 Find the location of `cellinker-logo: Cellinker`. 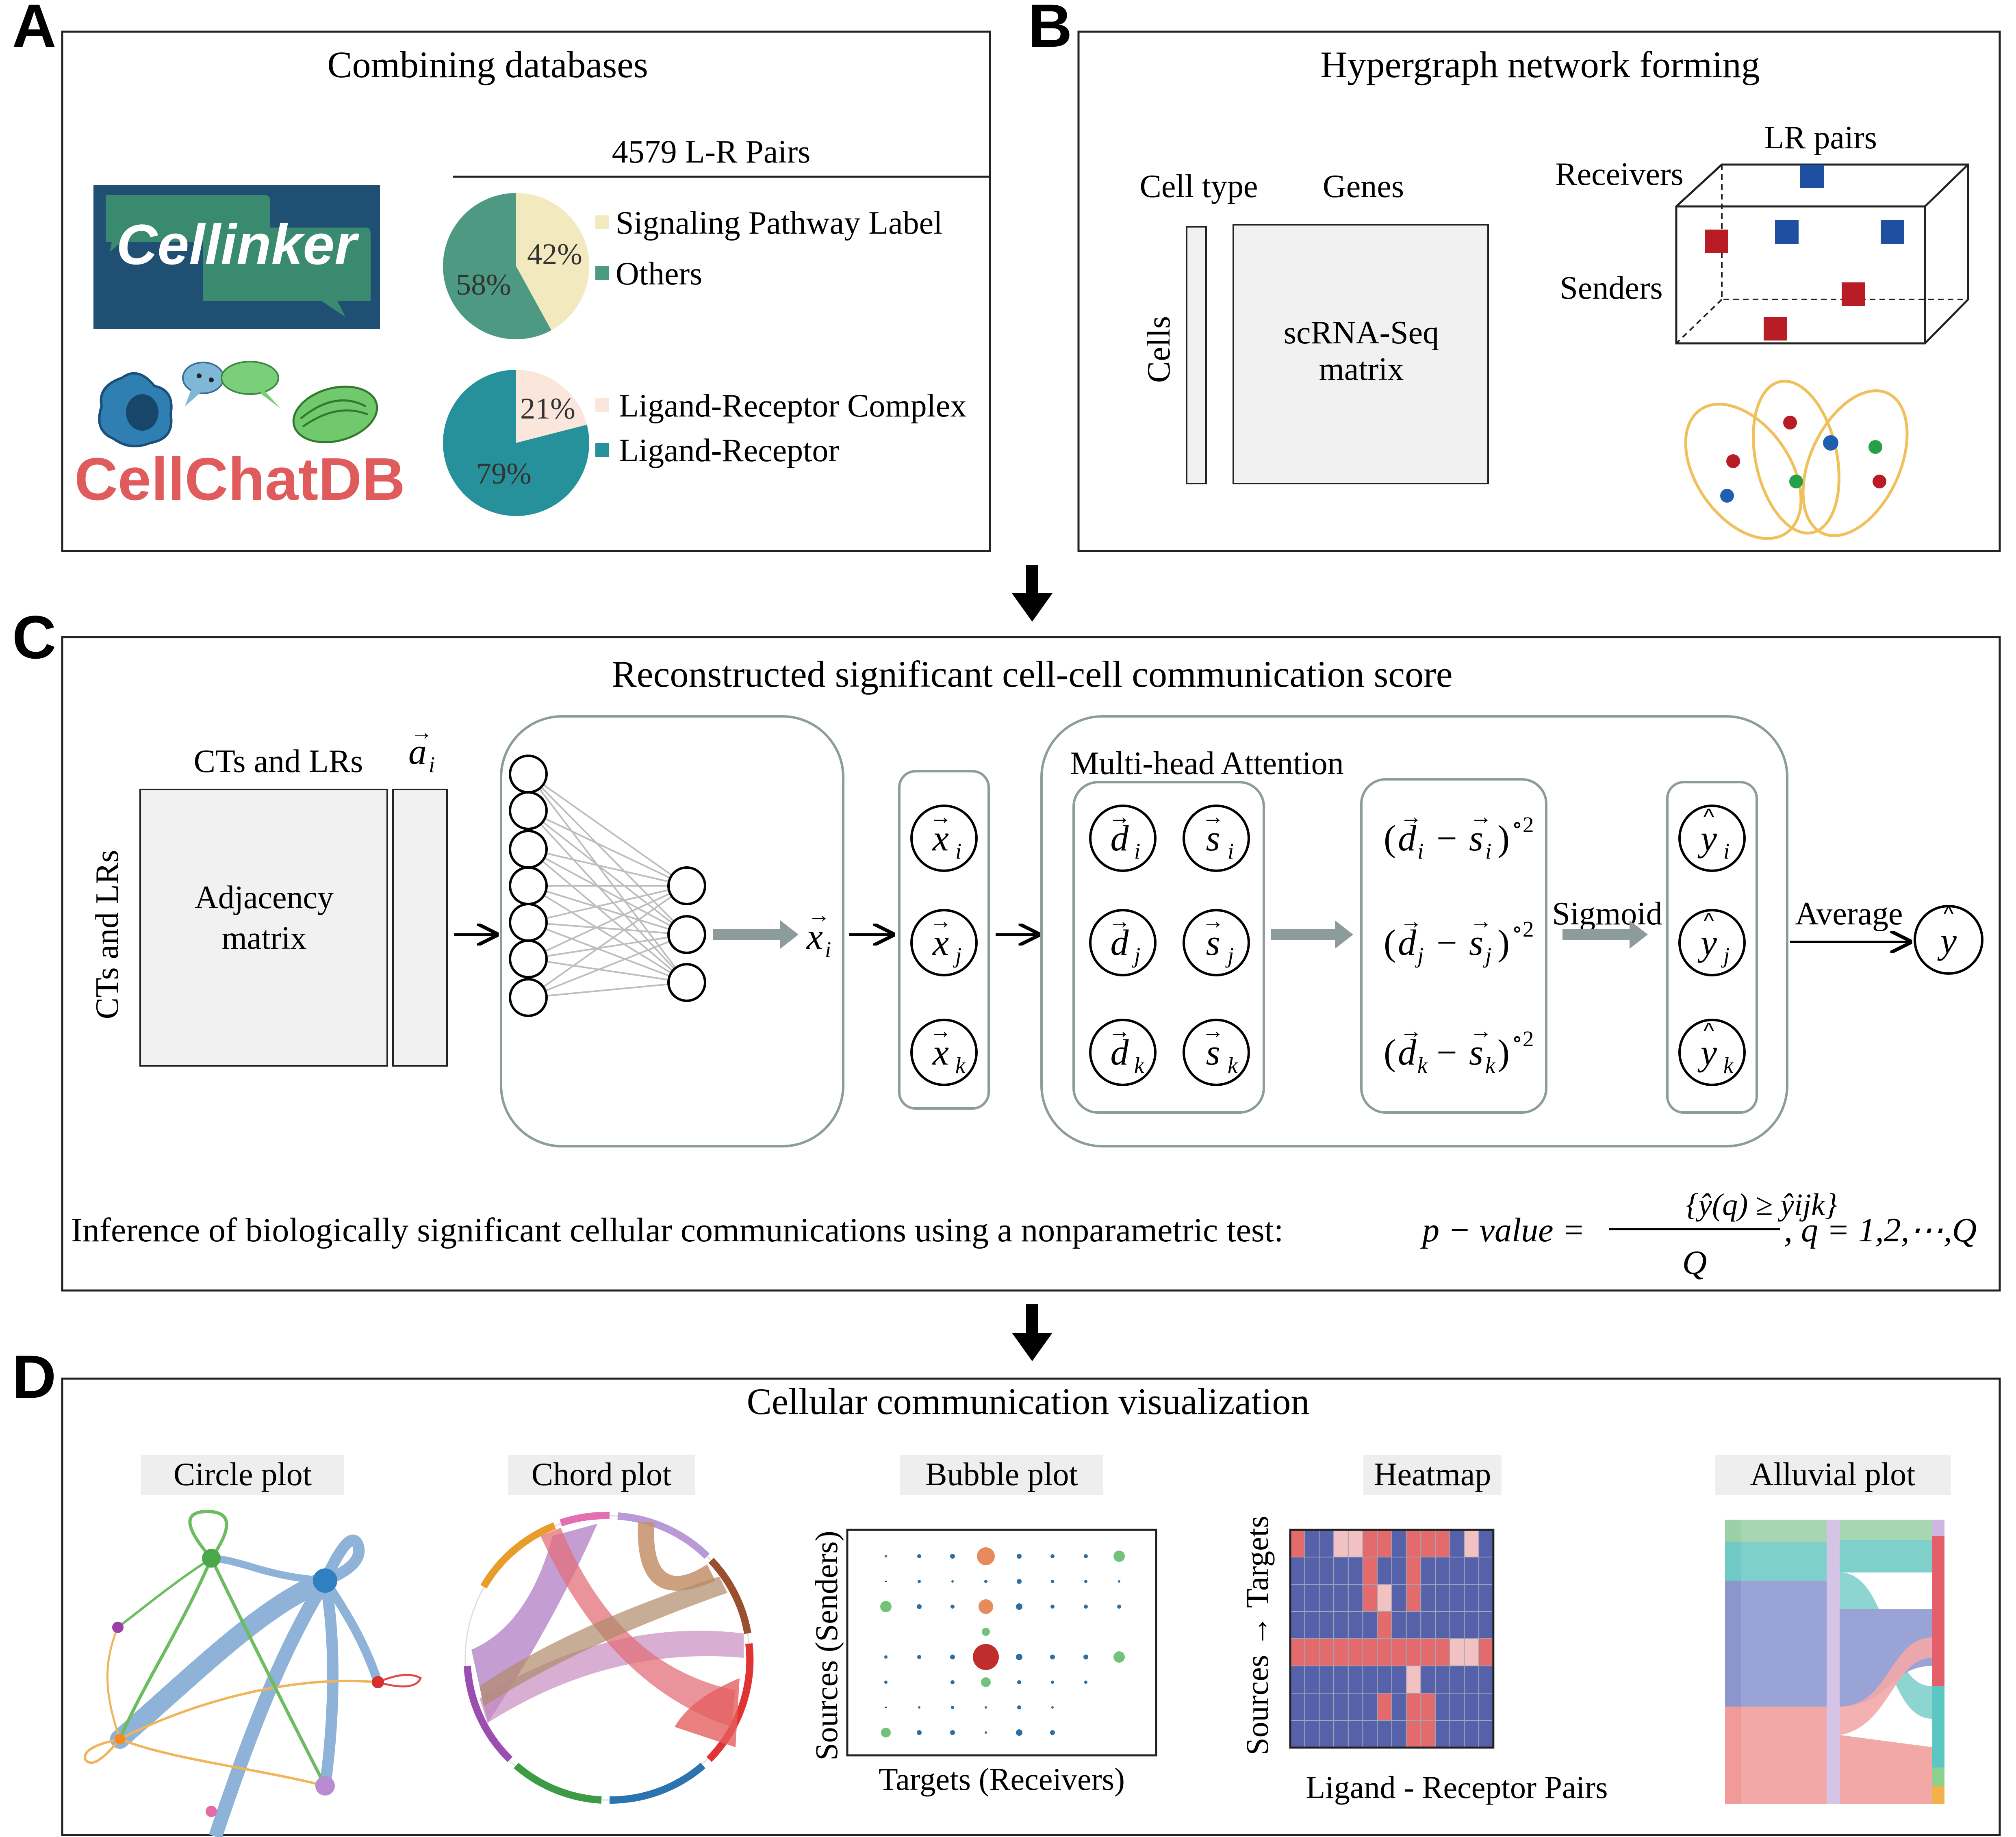

cellinker-logo: Cellinker is located at coordinates (237, 257).